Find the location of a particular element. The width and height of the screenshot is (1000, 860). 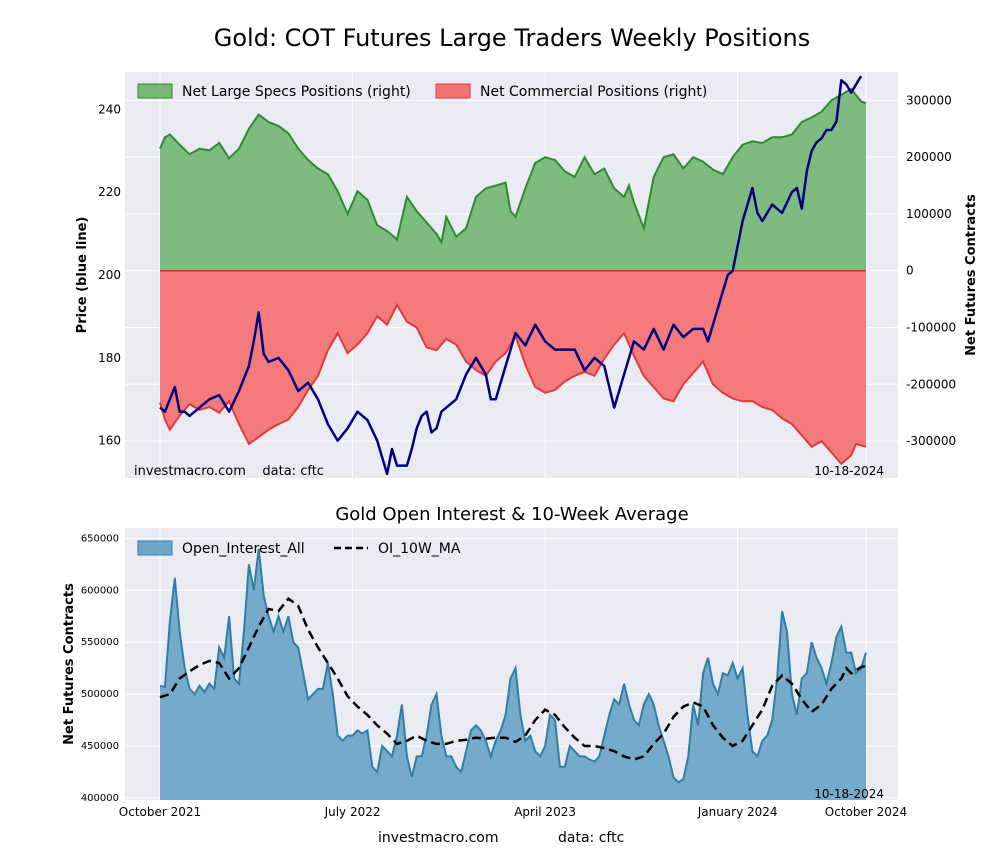

legend-label-specs: Net Large Specs Positions (right) is located at coordinates (296, 92).